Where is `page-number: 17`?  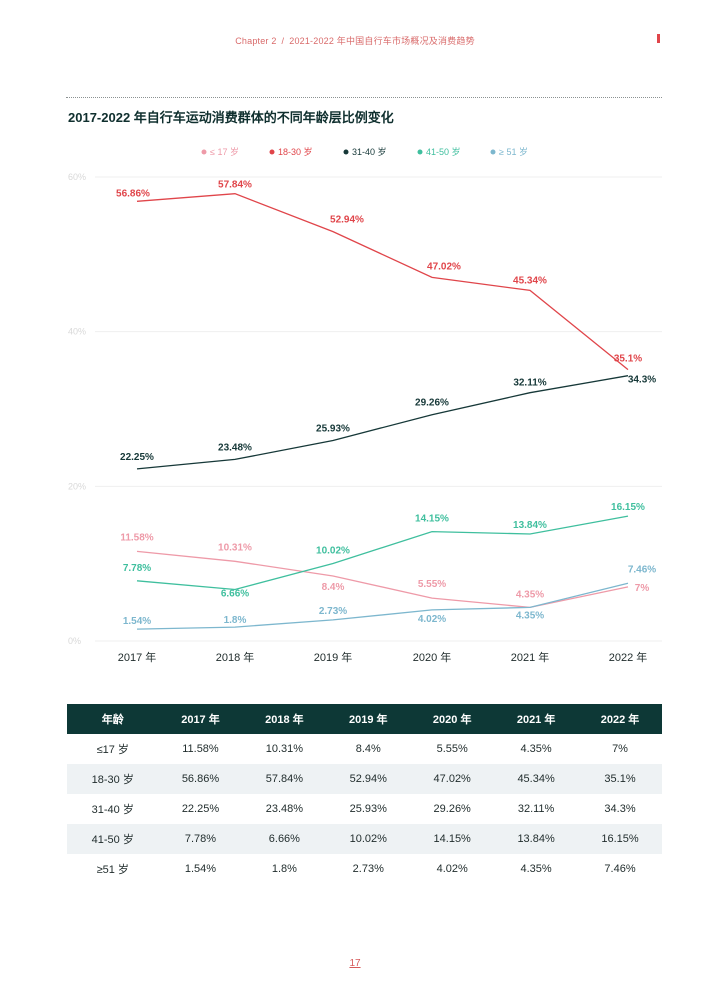 page-number: 17 is located at coordinates (355, 963).